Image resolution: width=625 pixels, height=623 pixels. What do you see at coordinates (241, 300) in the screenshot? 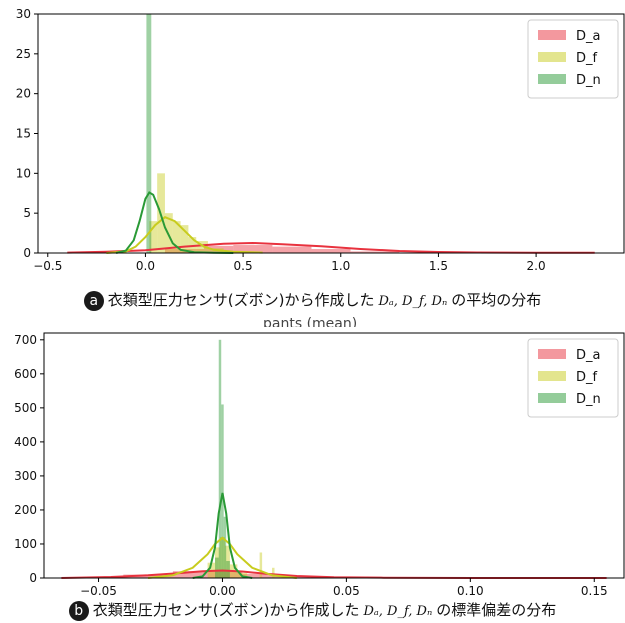
I see `caption-a-text-before: 衣類型圧力センサ(ズボン)から作成した` at bounding box center [241, 300].